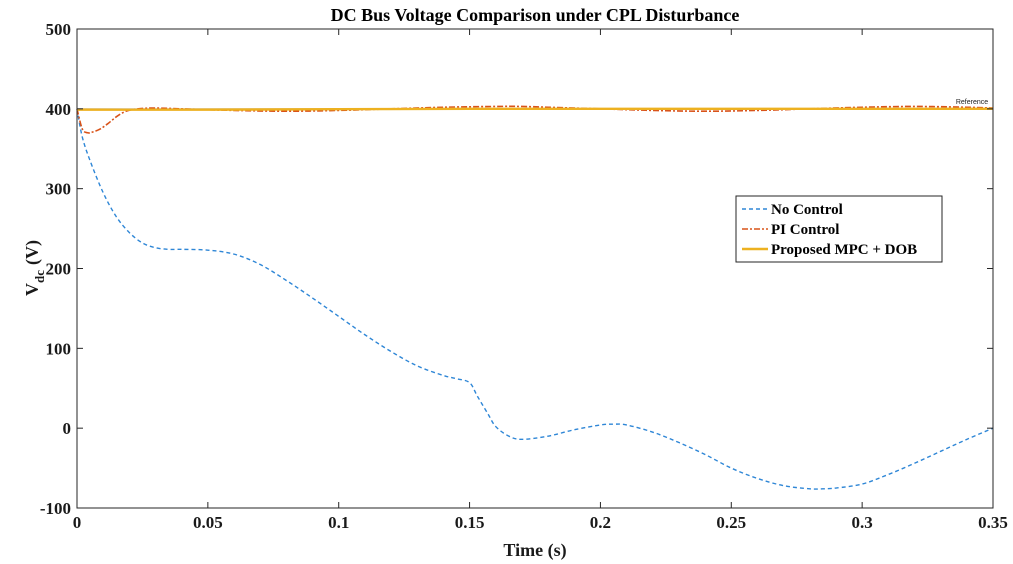 Image resolution: width=1013 pixels, height=564 pixels. I want to click on legend-label-pi-control: PI Control, so click(805, 230).